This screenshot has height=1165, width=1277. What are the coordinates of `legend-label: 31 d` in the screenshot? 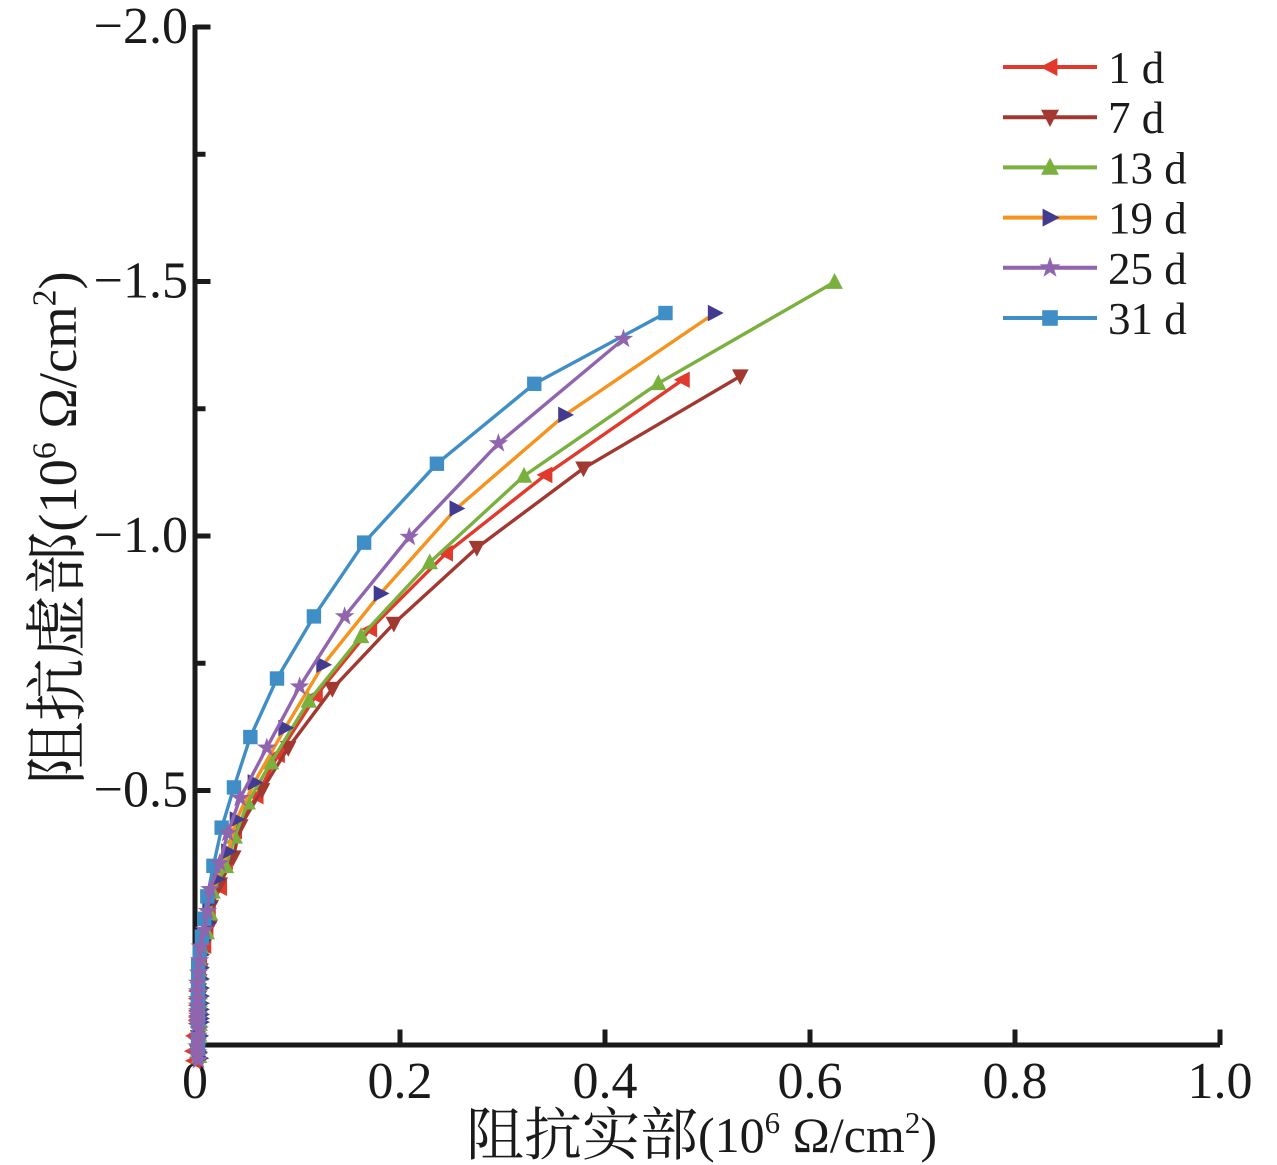 It's located at (1147, 319).